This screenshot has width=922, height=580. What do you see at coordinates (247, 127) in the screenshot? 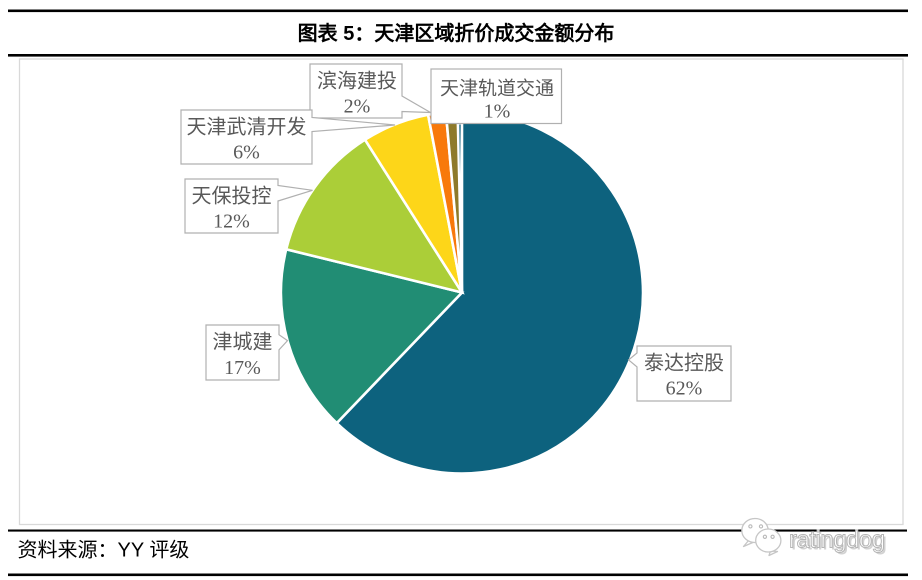
I see `svg-text: 天津武清开发` at bounding box center [247, 127].